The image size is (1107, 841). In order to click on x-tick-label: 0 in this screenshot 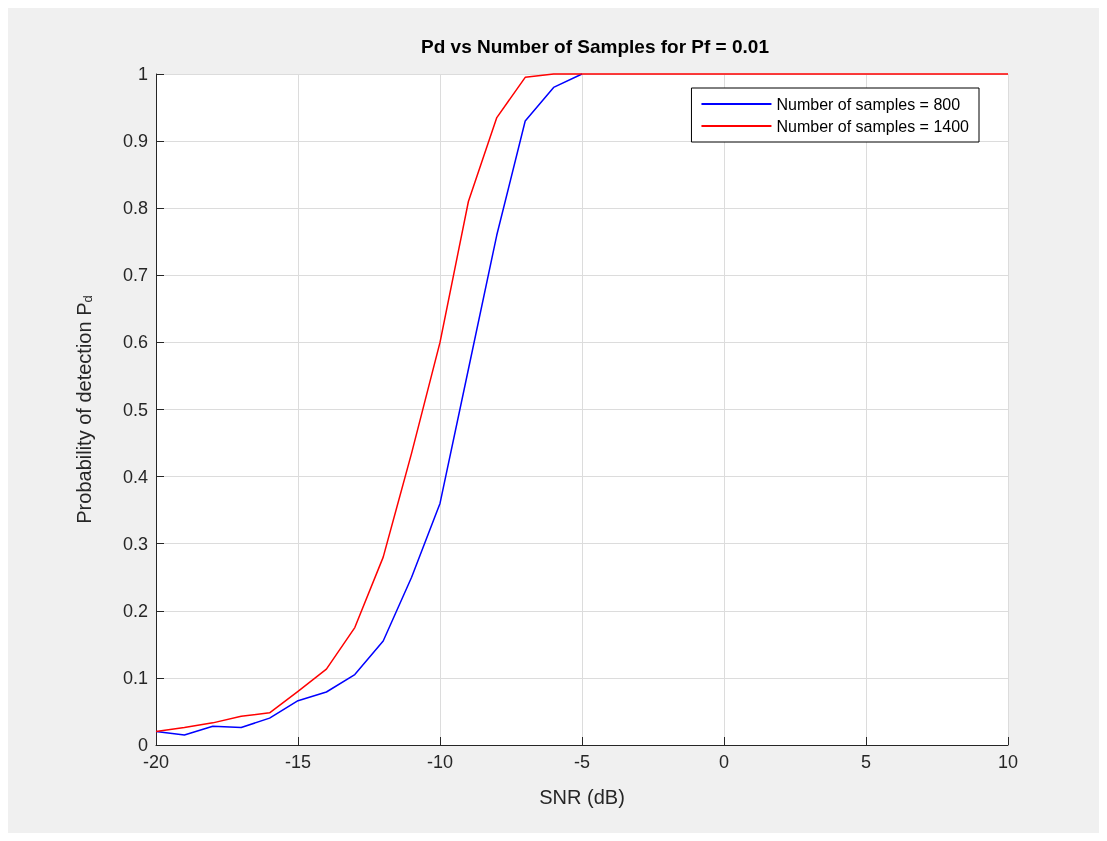, I will do `click(724, 762)`.